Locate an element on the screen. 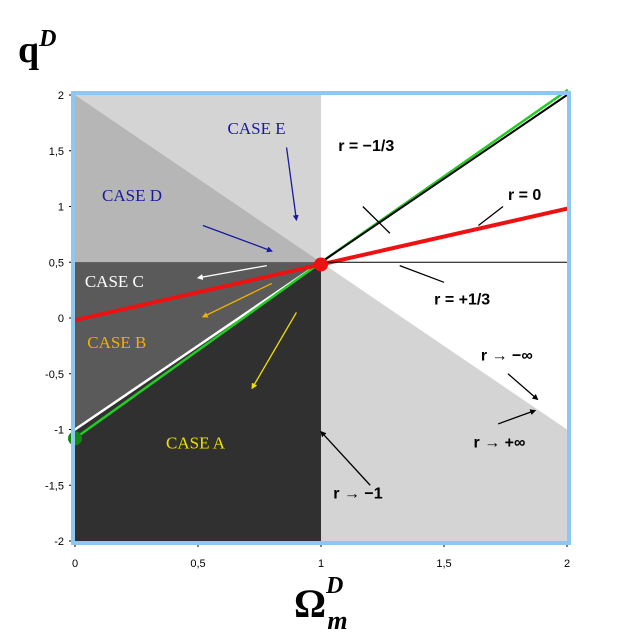 This screenshot has width=638, height=638. x-tick-label: 0 is located at coordinates (75, 564).